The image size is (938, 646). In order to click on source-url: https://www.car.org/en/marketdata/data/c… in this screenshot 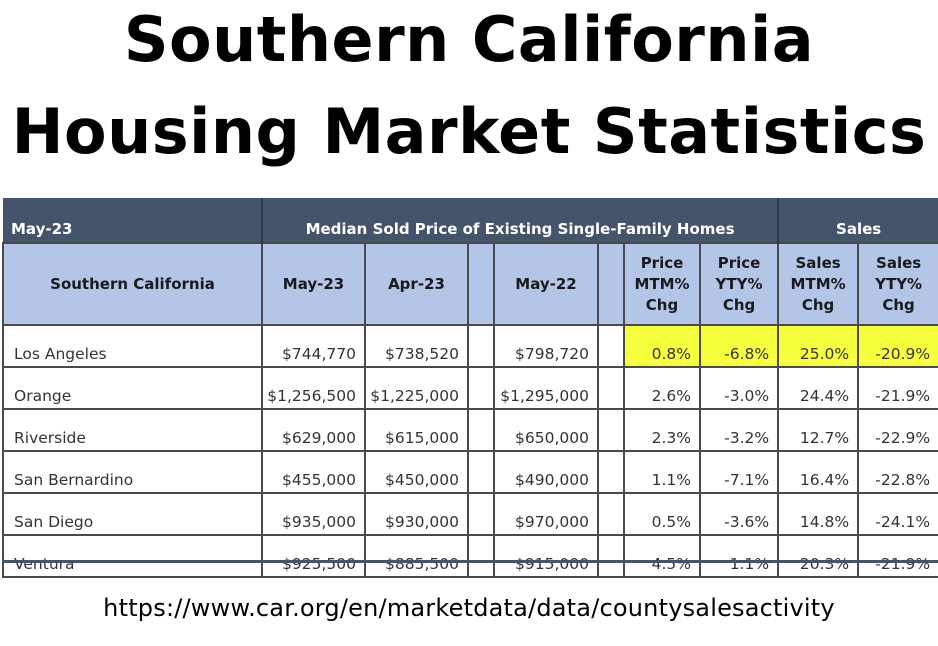, I will do `click(469, 608)`.